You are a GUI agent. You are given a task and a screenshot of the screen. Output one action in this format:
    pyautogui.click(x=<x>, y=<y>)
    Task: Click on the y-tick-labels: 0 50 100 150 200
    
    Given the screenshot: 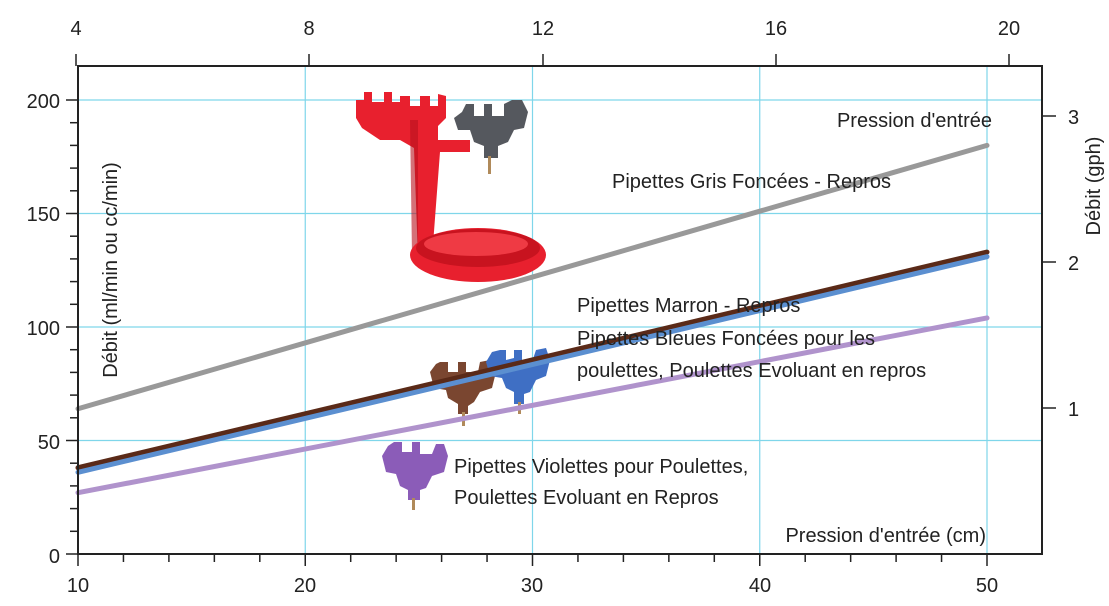 What is the action you would take?
    pyautogui.click(x=43, y=329)
    